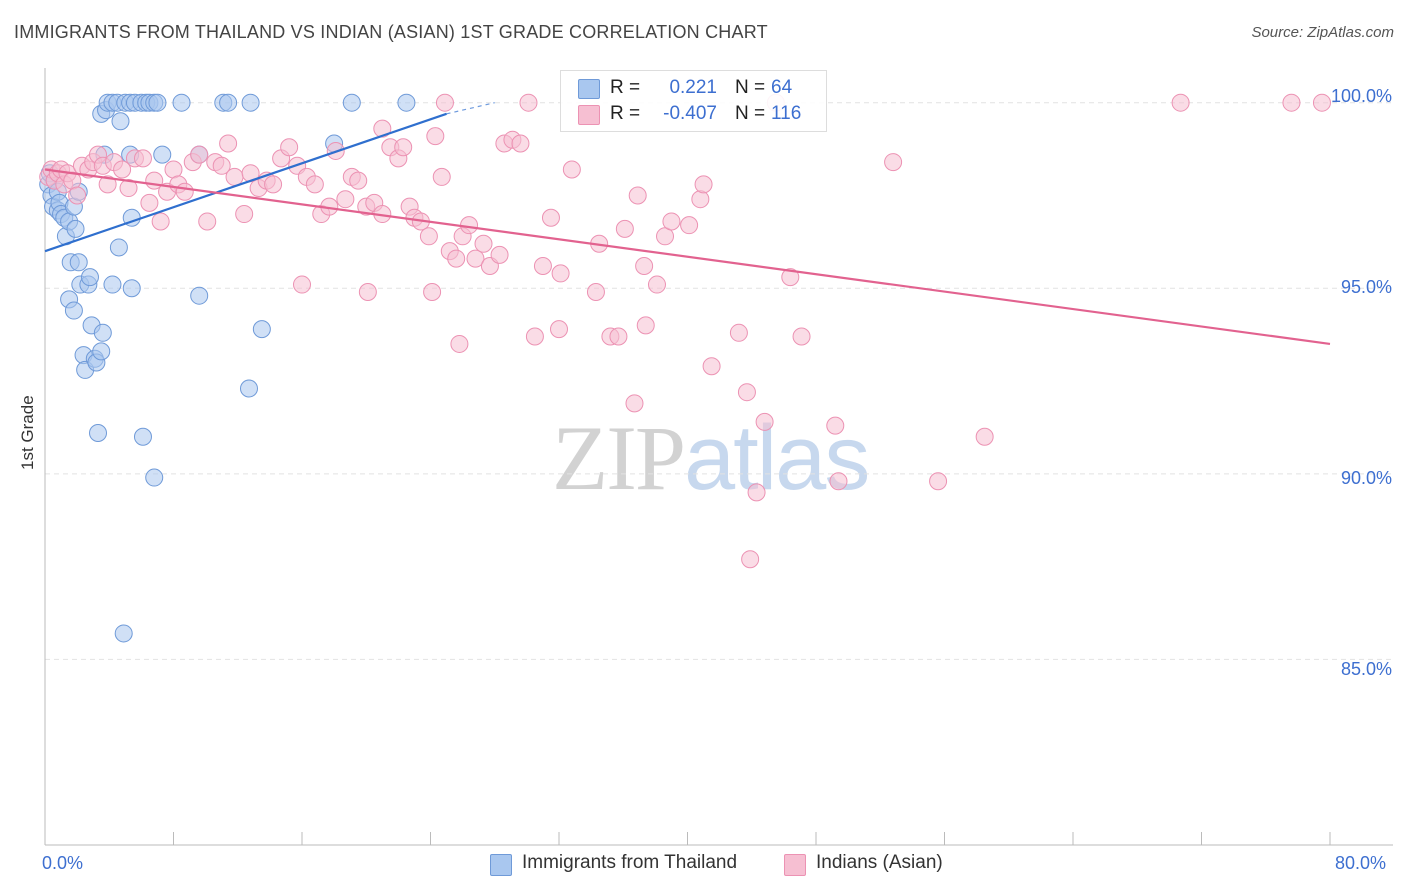  Describe the element at coordinates (245, 182) in the screenshot. I see `thailand-trend-line` at that location.